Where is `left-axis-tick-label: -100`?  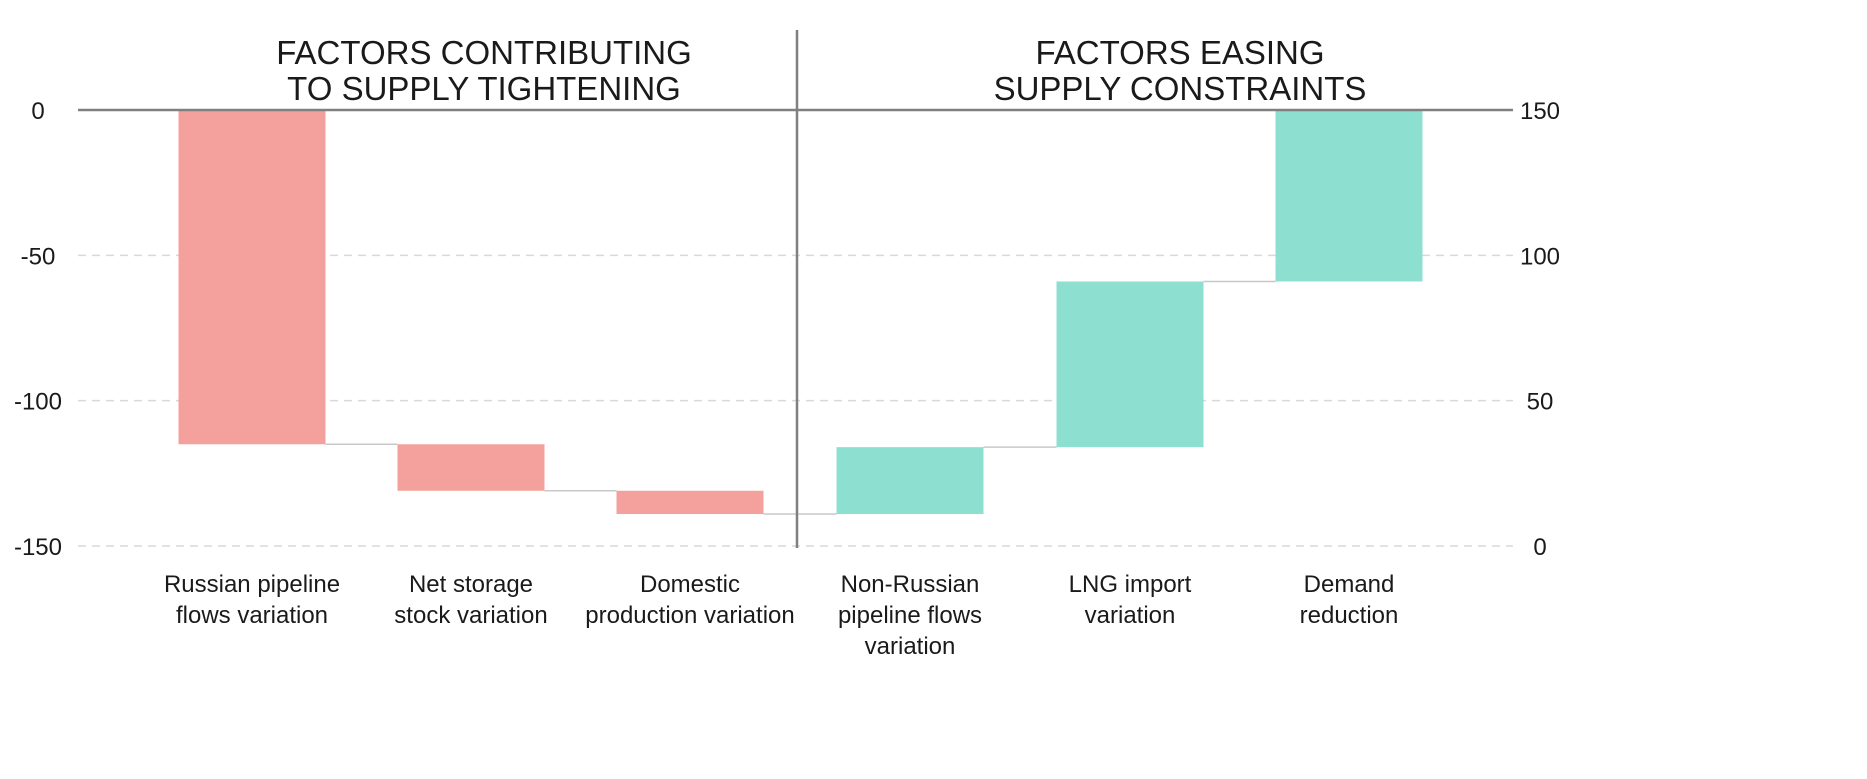
left-axis-tick-label: -100 is located at coordinates (38, 402).